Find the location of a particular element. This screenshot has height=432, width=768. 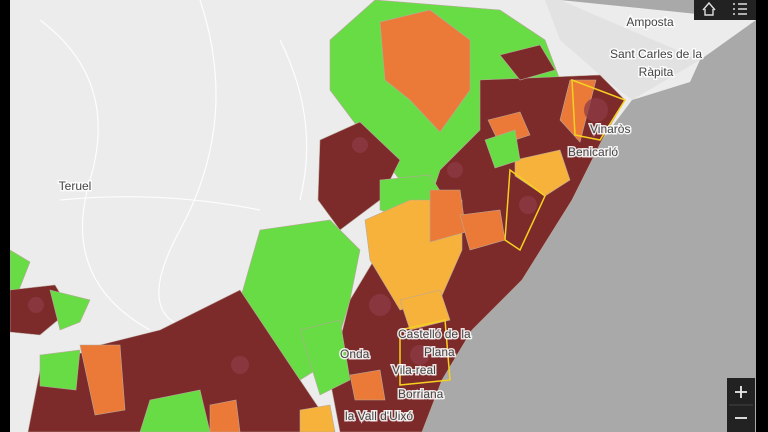

top-controls is located at coordinates (725, 10).